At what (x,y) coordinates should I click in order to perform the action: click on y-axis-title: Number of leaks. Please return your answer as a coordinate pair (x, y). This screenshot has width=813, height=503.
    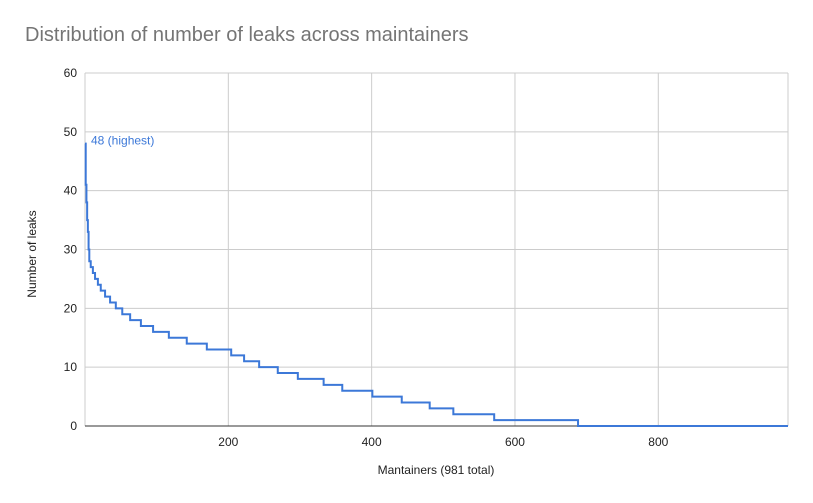
    Looking at the image, I should click on (32, 253).